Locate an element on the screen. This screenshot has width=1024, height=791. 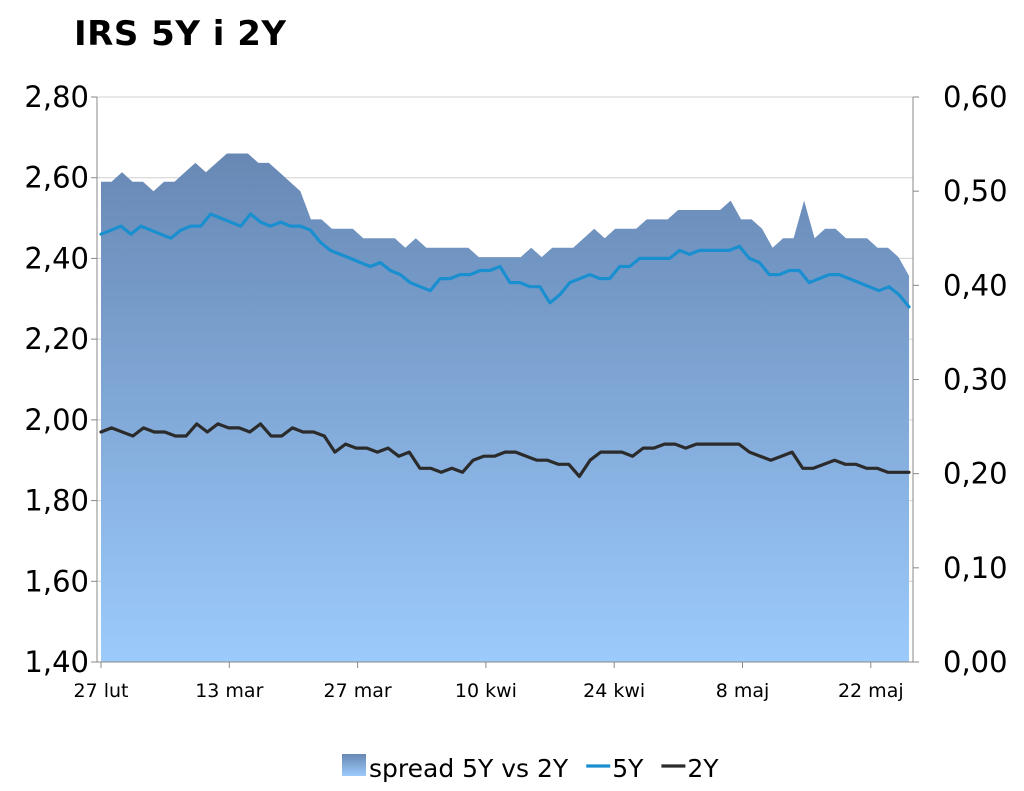
left-tick-label: 2,80 is located at coordinates (56, 97).